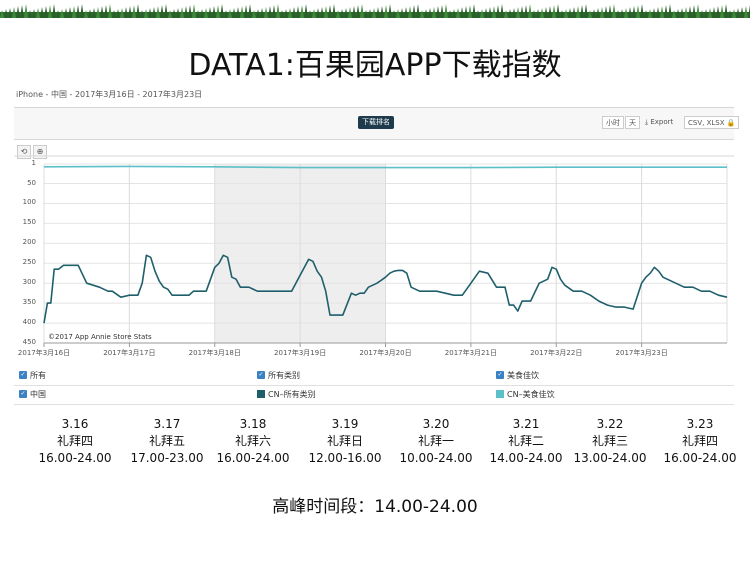 Image resolution: width=750 pixels, height=563 pixels. I want to click on legend-food-drink: ✓ 美食佳饮, so click(517, 375).